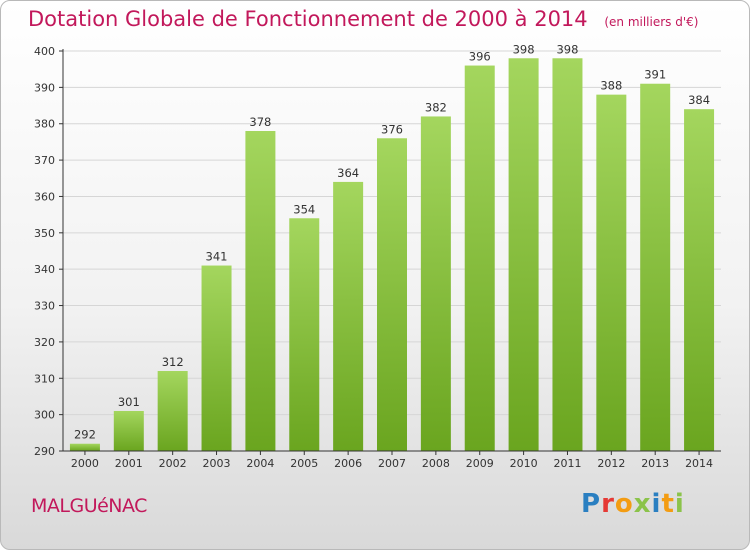 The height and width of the screenshot is (550, 750). What do you see at coordinates (304, 334) in the screenshot?
I see `bar-2005` at bounding box center [304, 334].